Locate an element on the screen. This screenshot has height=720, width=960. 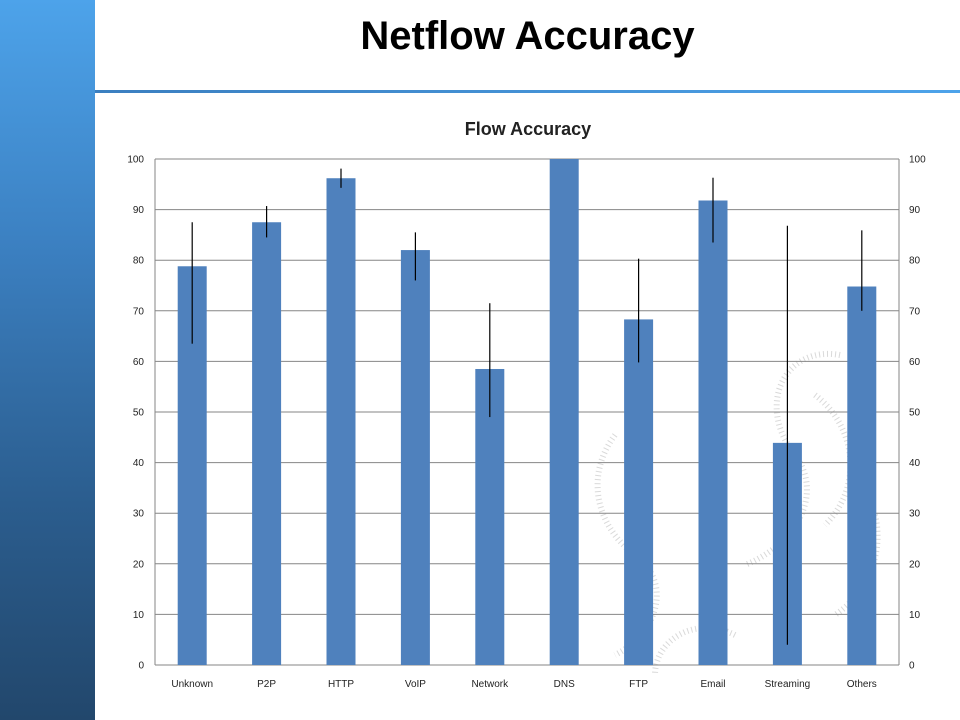
chart-title: Flow Accuracy is located at coordinates (528, 129).